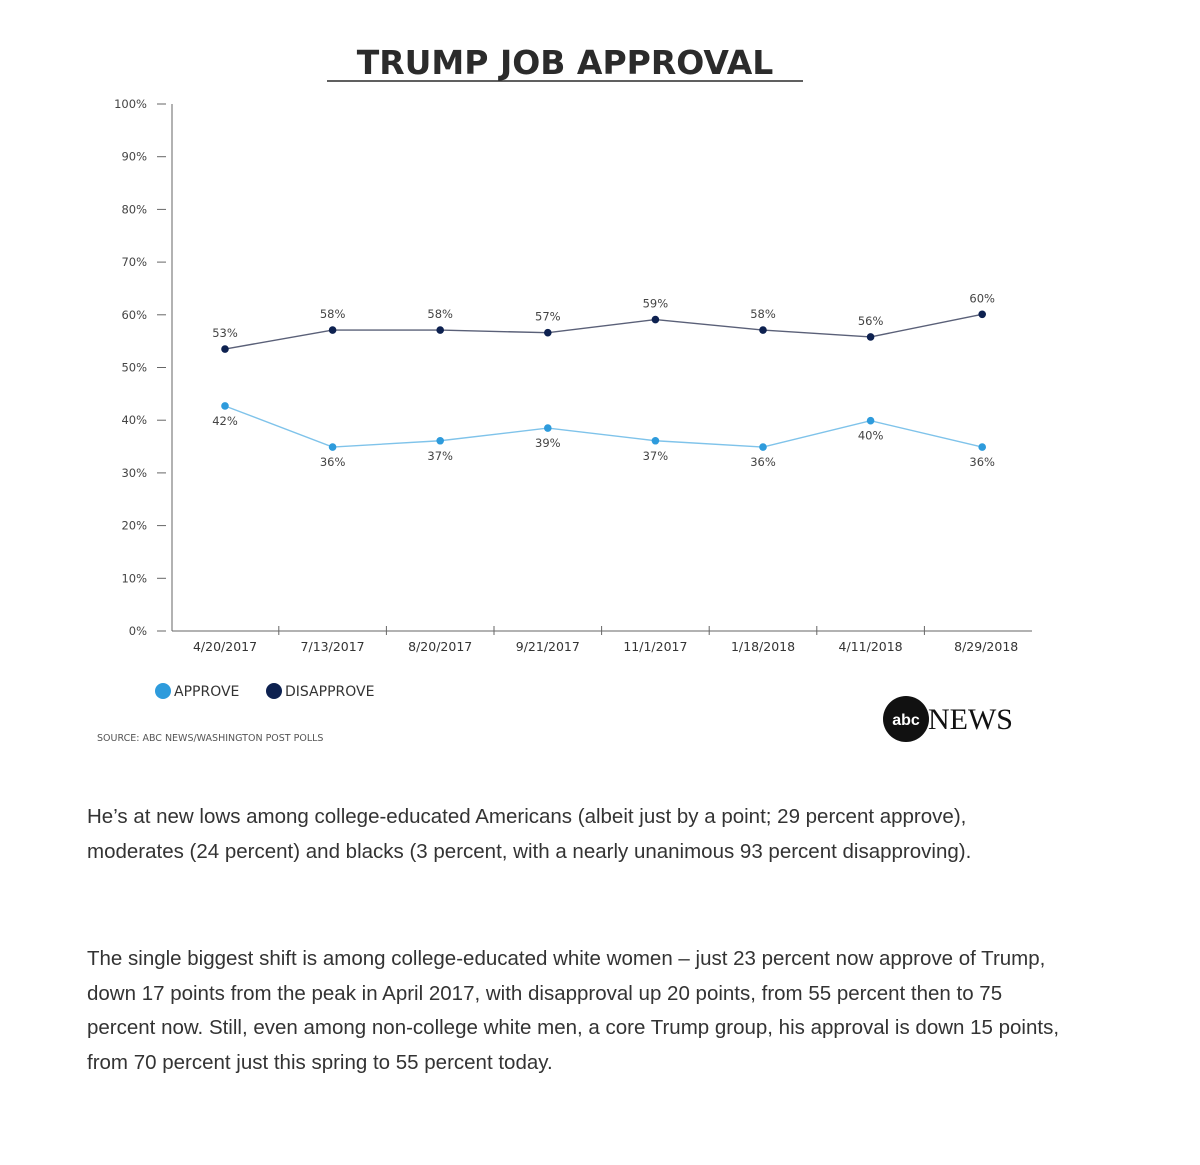 The image size is (1200, 1165). I want to click on chart-title: TRUMP JOB APPROVAL, so click(565, 62).